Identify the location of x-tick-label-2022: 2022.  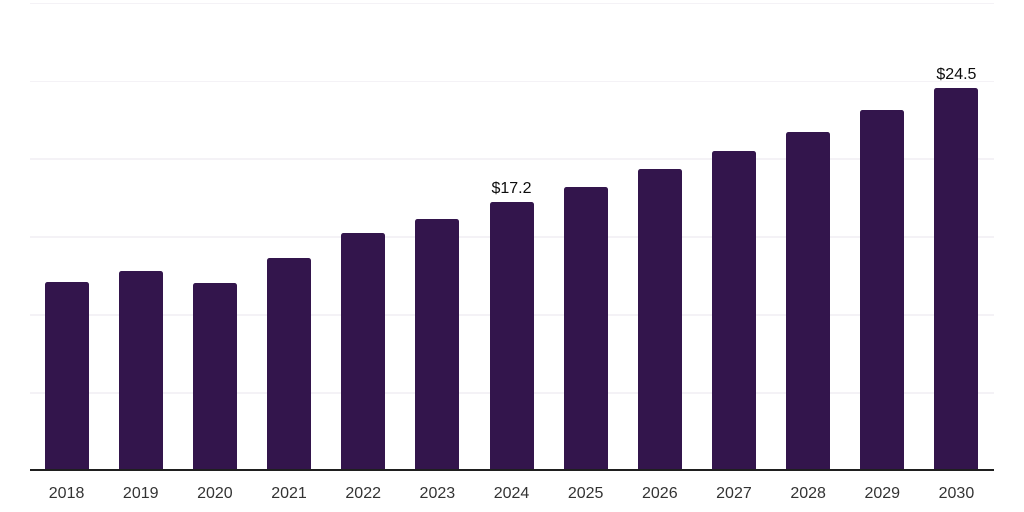
(363, 493).